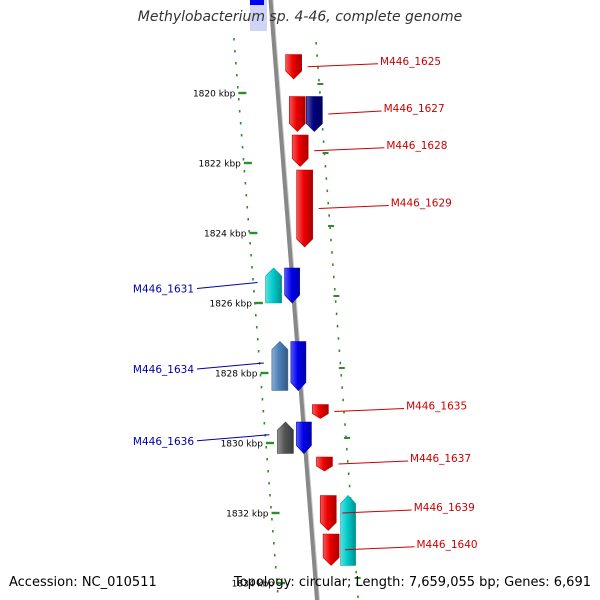 The image size is (600, 600). What do you see at coordinates (231, 305) in the screenshot?
I see `kbp-tick-label: 1826 kbp` at bounding box center [231, 305].